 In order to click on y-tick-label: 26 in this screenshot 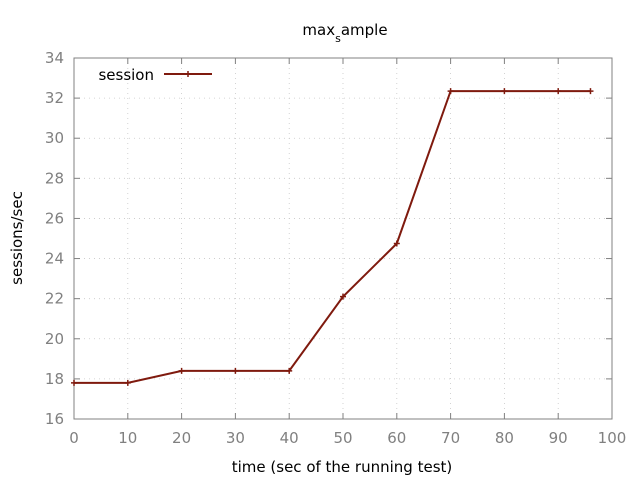, I will do `click(54, 218)`.